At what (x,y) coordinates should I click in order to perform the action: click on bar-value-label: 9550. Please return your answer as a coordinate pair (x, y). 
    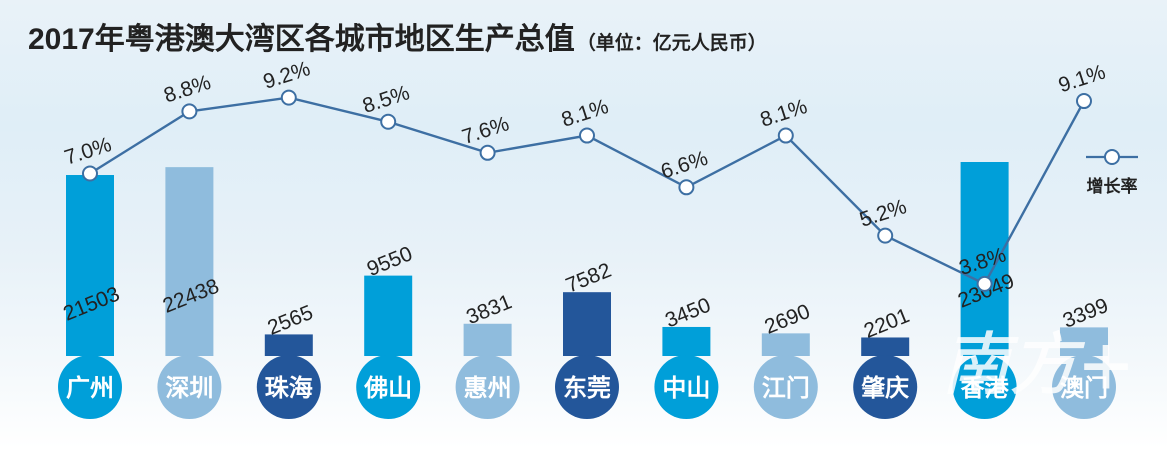
    Looking at the image, I should click on (390, 261).